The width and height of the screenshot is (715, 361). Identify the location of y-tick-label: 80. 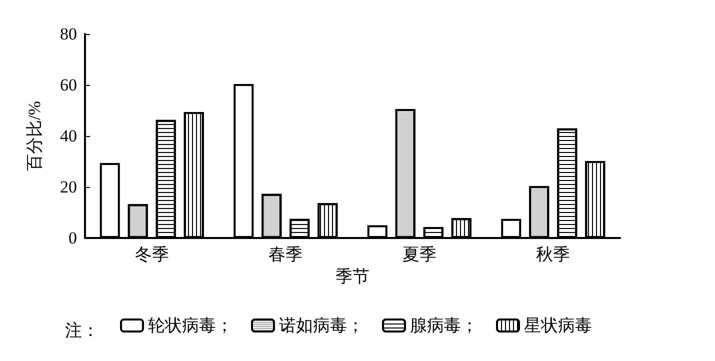
(68, 34).